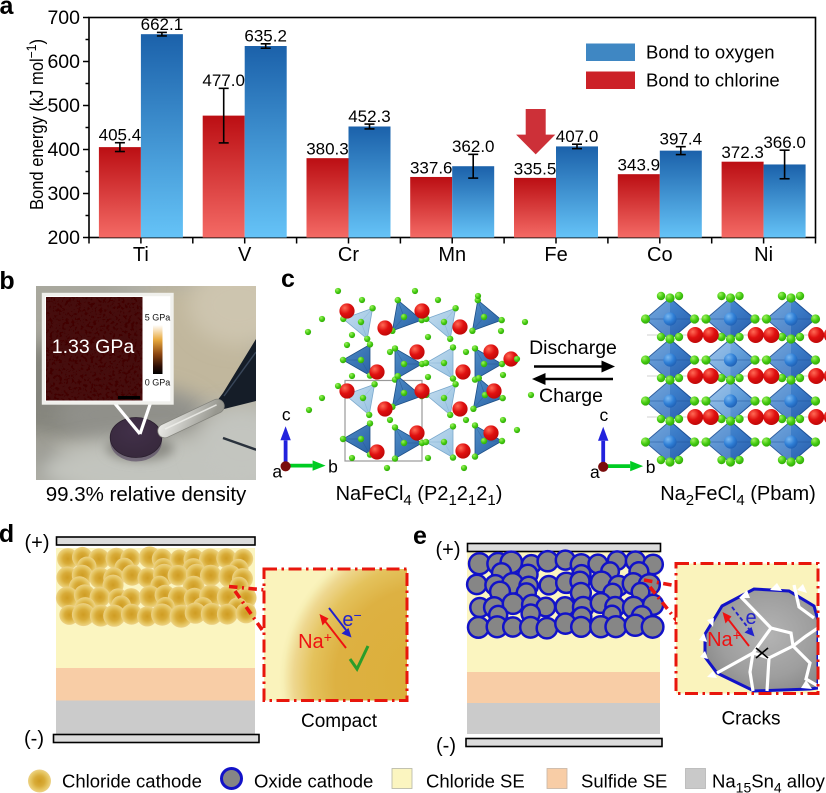 This screenshot has width=826, height=793. Describe the element at coordinates (63, 106) in the screenshot. I see `svg-text: 500` at that location.